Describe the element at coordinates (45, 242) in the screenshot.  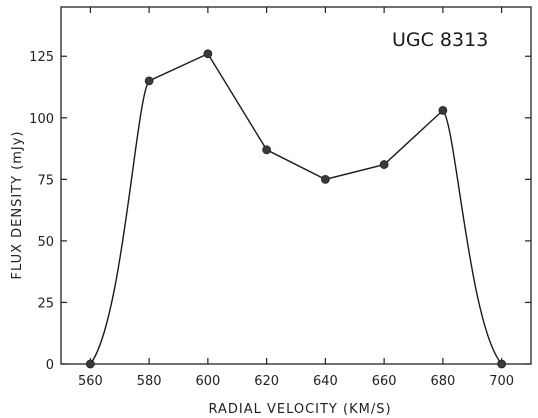
I see `y-tick-label: 50` at that location.